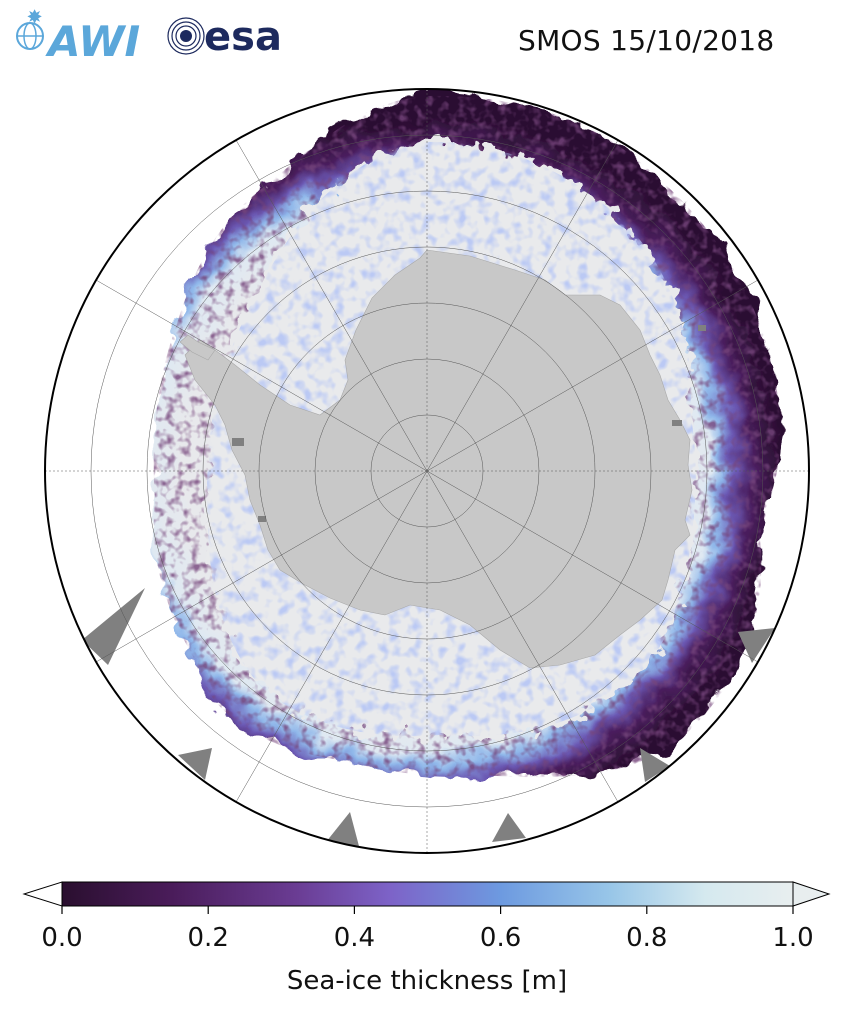  Describe the element at coordinates (61, 938) in the screenshot. I see `colorbar-tick-label: 0.0` at that location.